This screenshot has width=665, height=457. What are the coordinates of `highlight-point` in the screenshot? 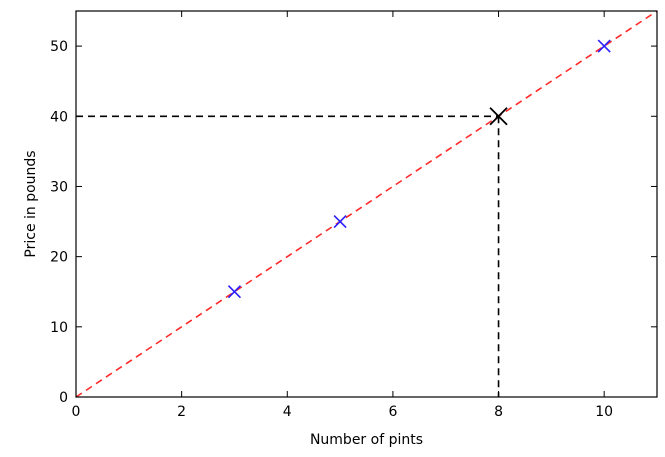 It's located at (498, 116).